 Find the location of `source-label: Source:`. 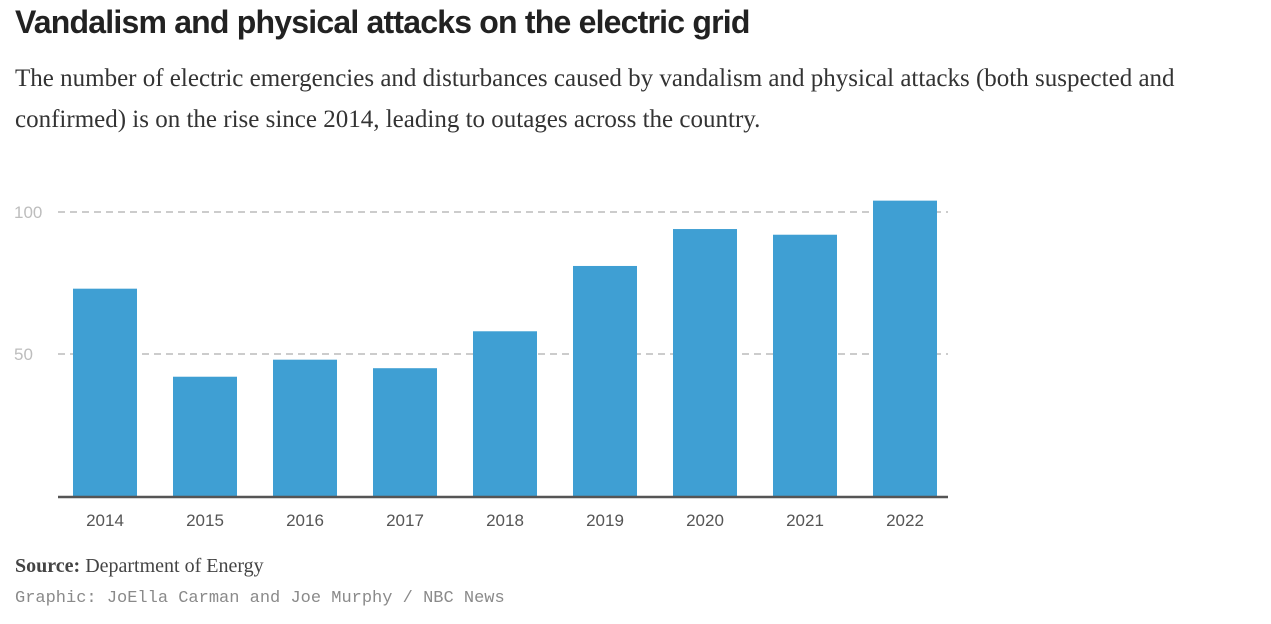

source-label: Source: is located at coordinates (48, 566).